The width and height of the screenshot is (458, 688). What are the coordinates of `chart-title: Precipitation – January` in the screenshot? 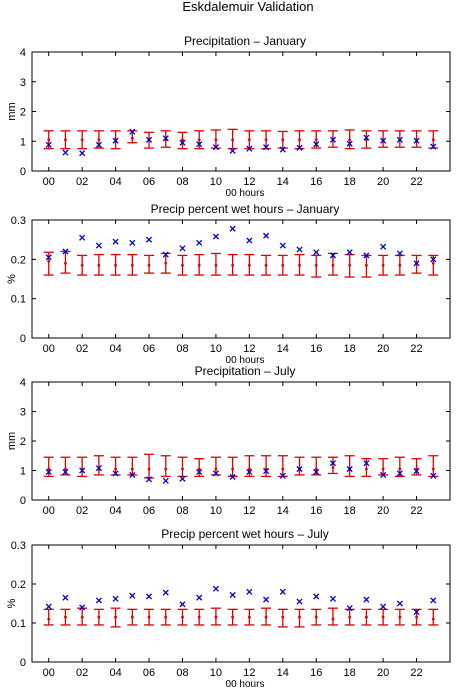 It's located at (245, 41).